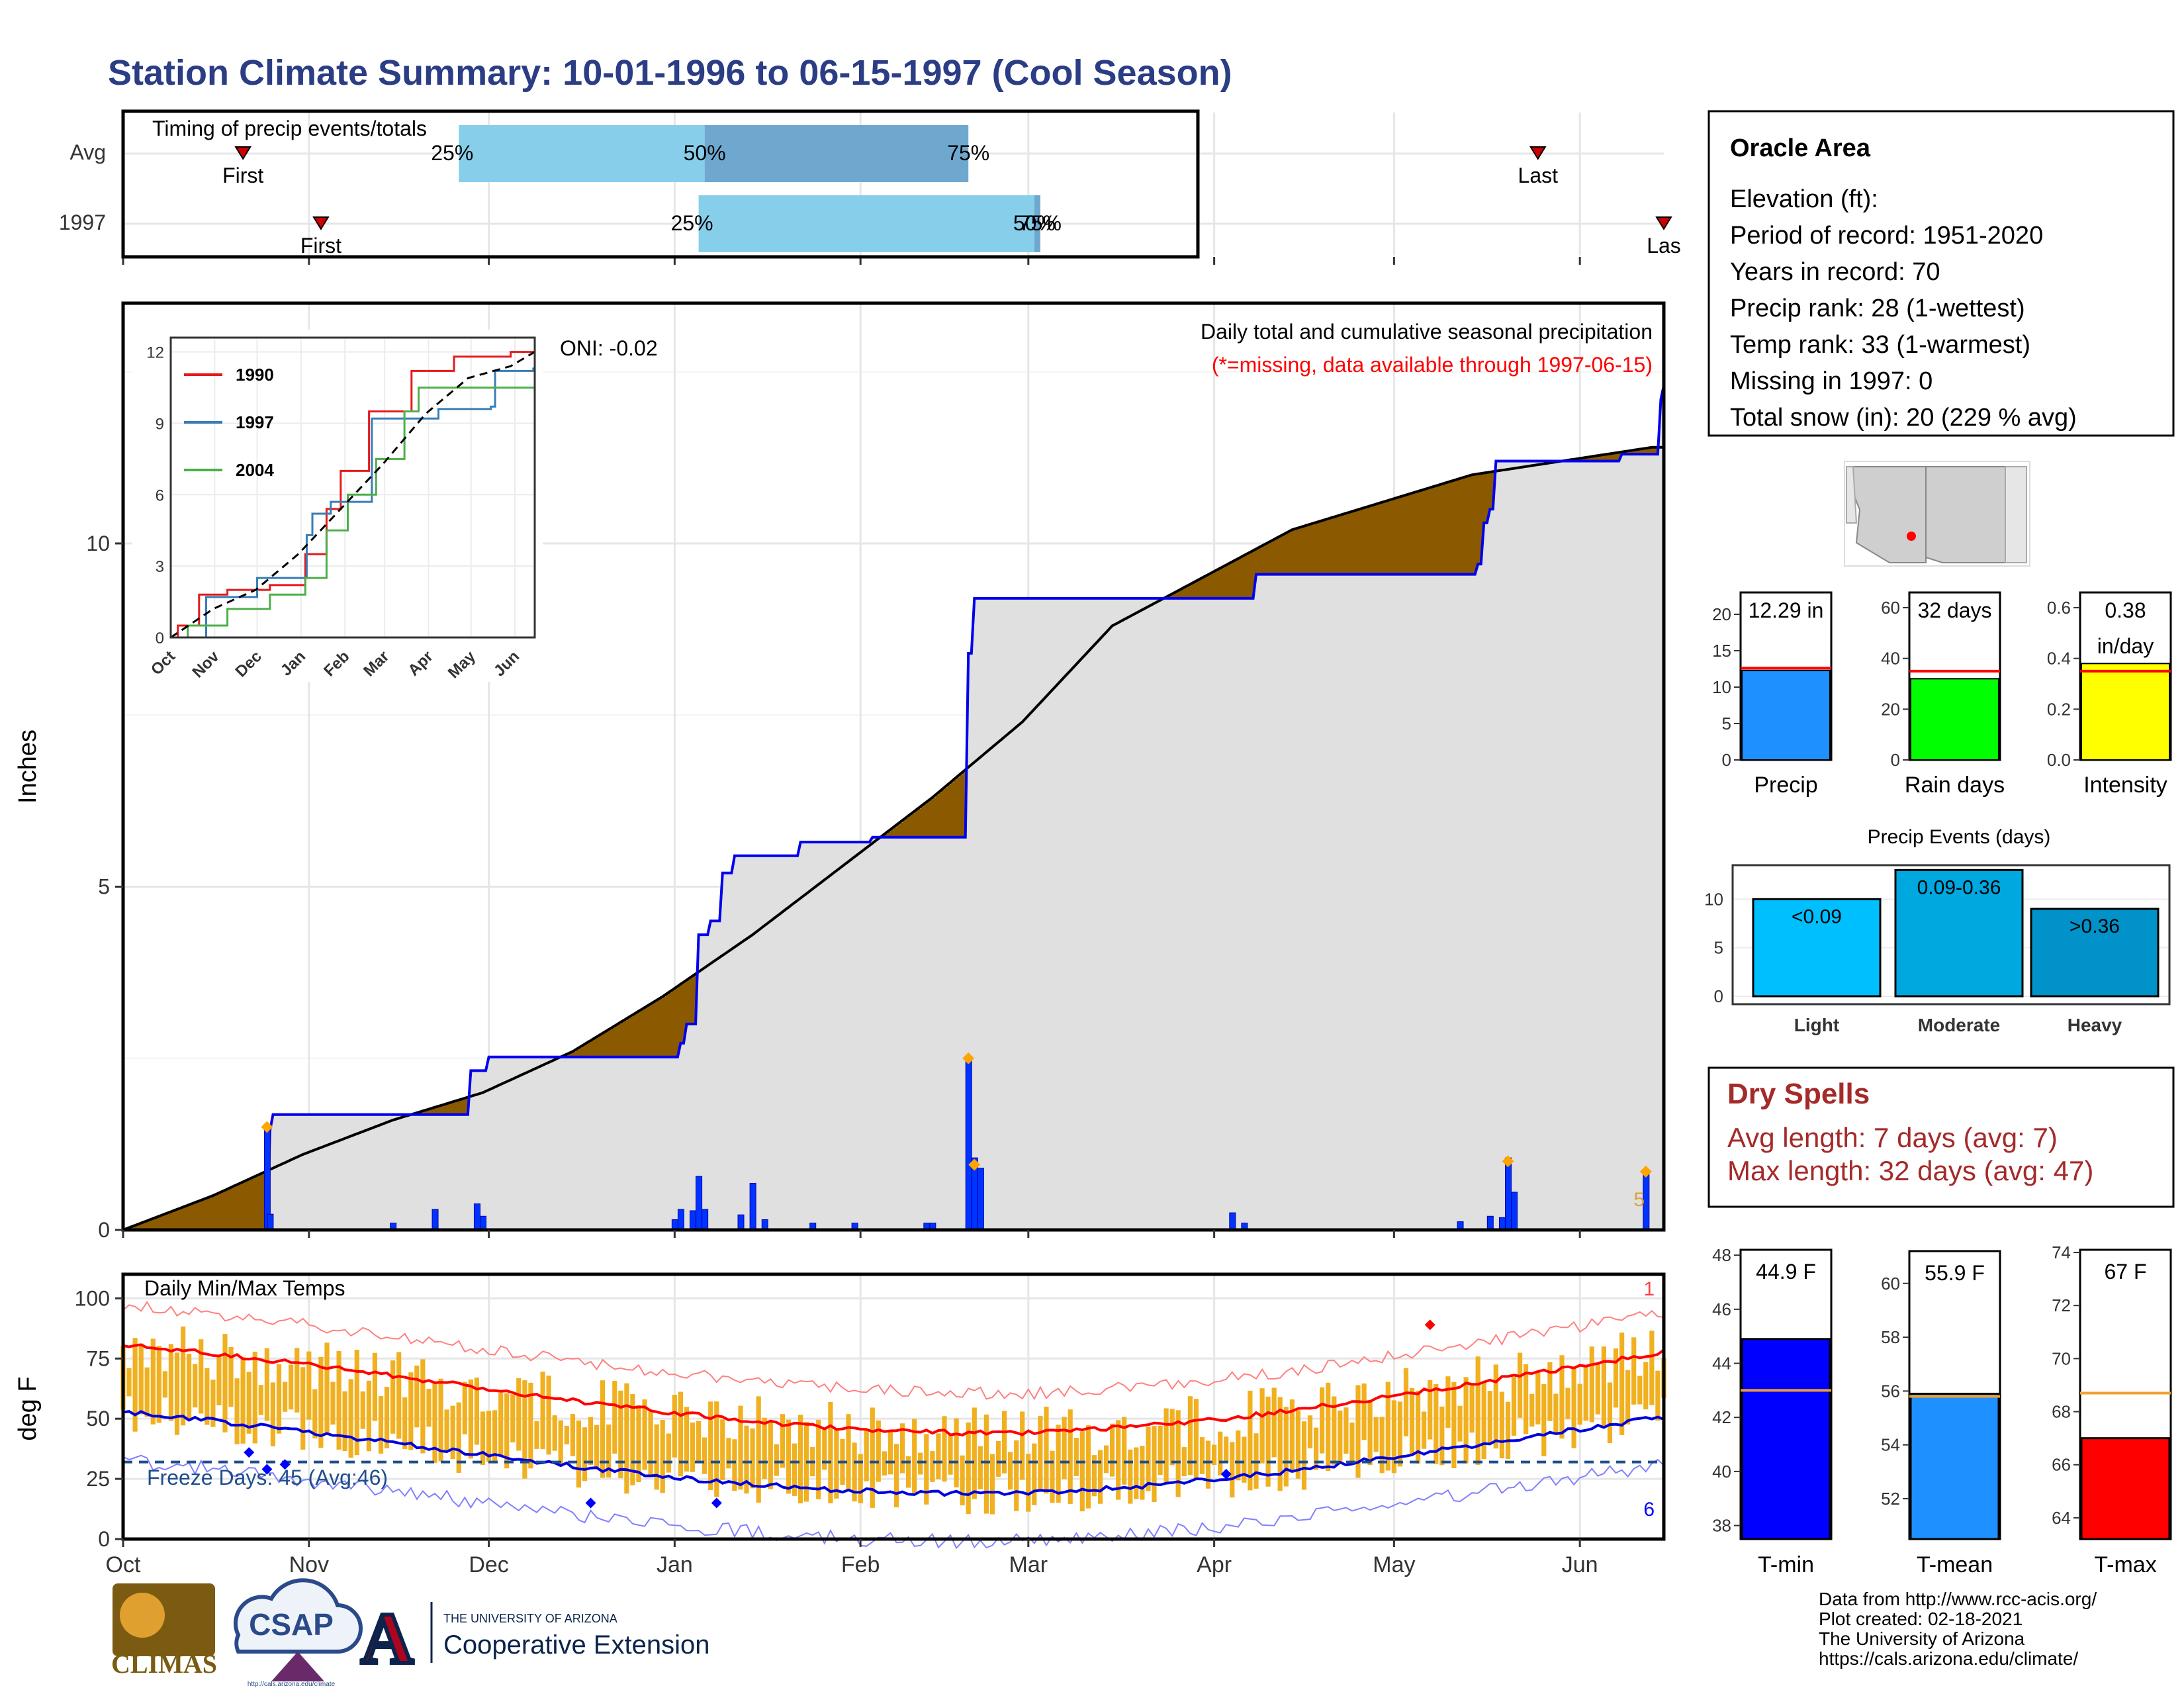 The width and height of the screenshot is (2184, 1688). What do you see at coordinates (98, 543) in the screenshot?
I see `precip-ytick-label: 10` at bounding box center [98, 543].